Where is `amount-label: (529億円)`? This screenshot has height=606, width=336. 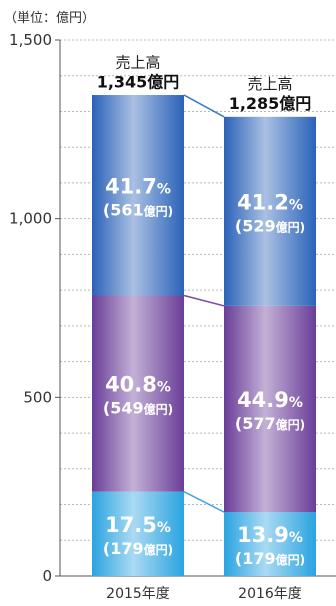
amount-label: (529億円) is located at coordinates (270, 225).